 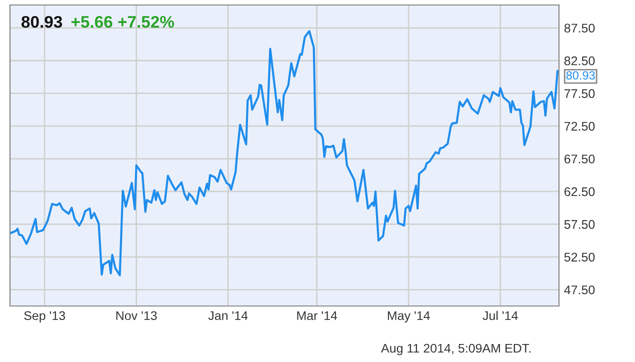 I want to click on y-tick-label: 62.50, so click(x=579, y=191).